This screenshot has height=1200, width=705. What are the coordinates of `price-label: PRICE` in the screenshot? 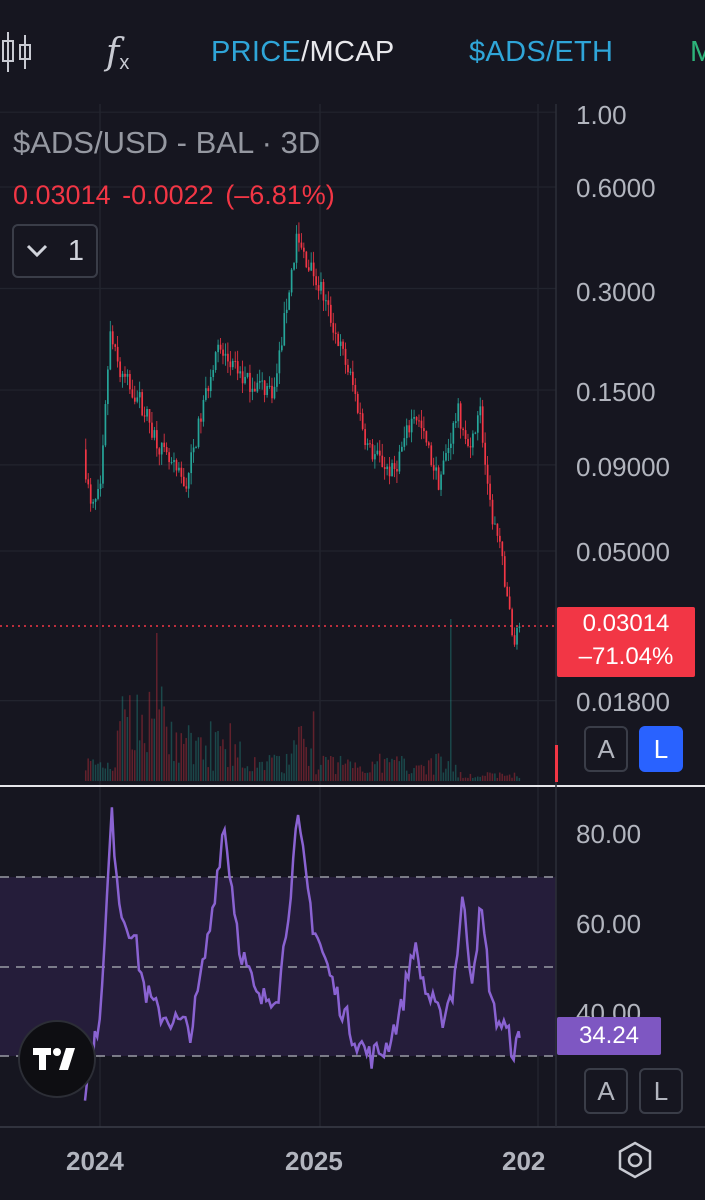 It's located at (256, 51).